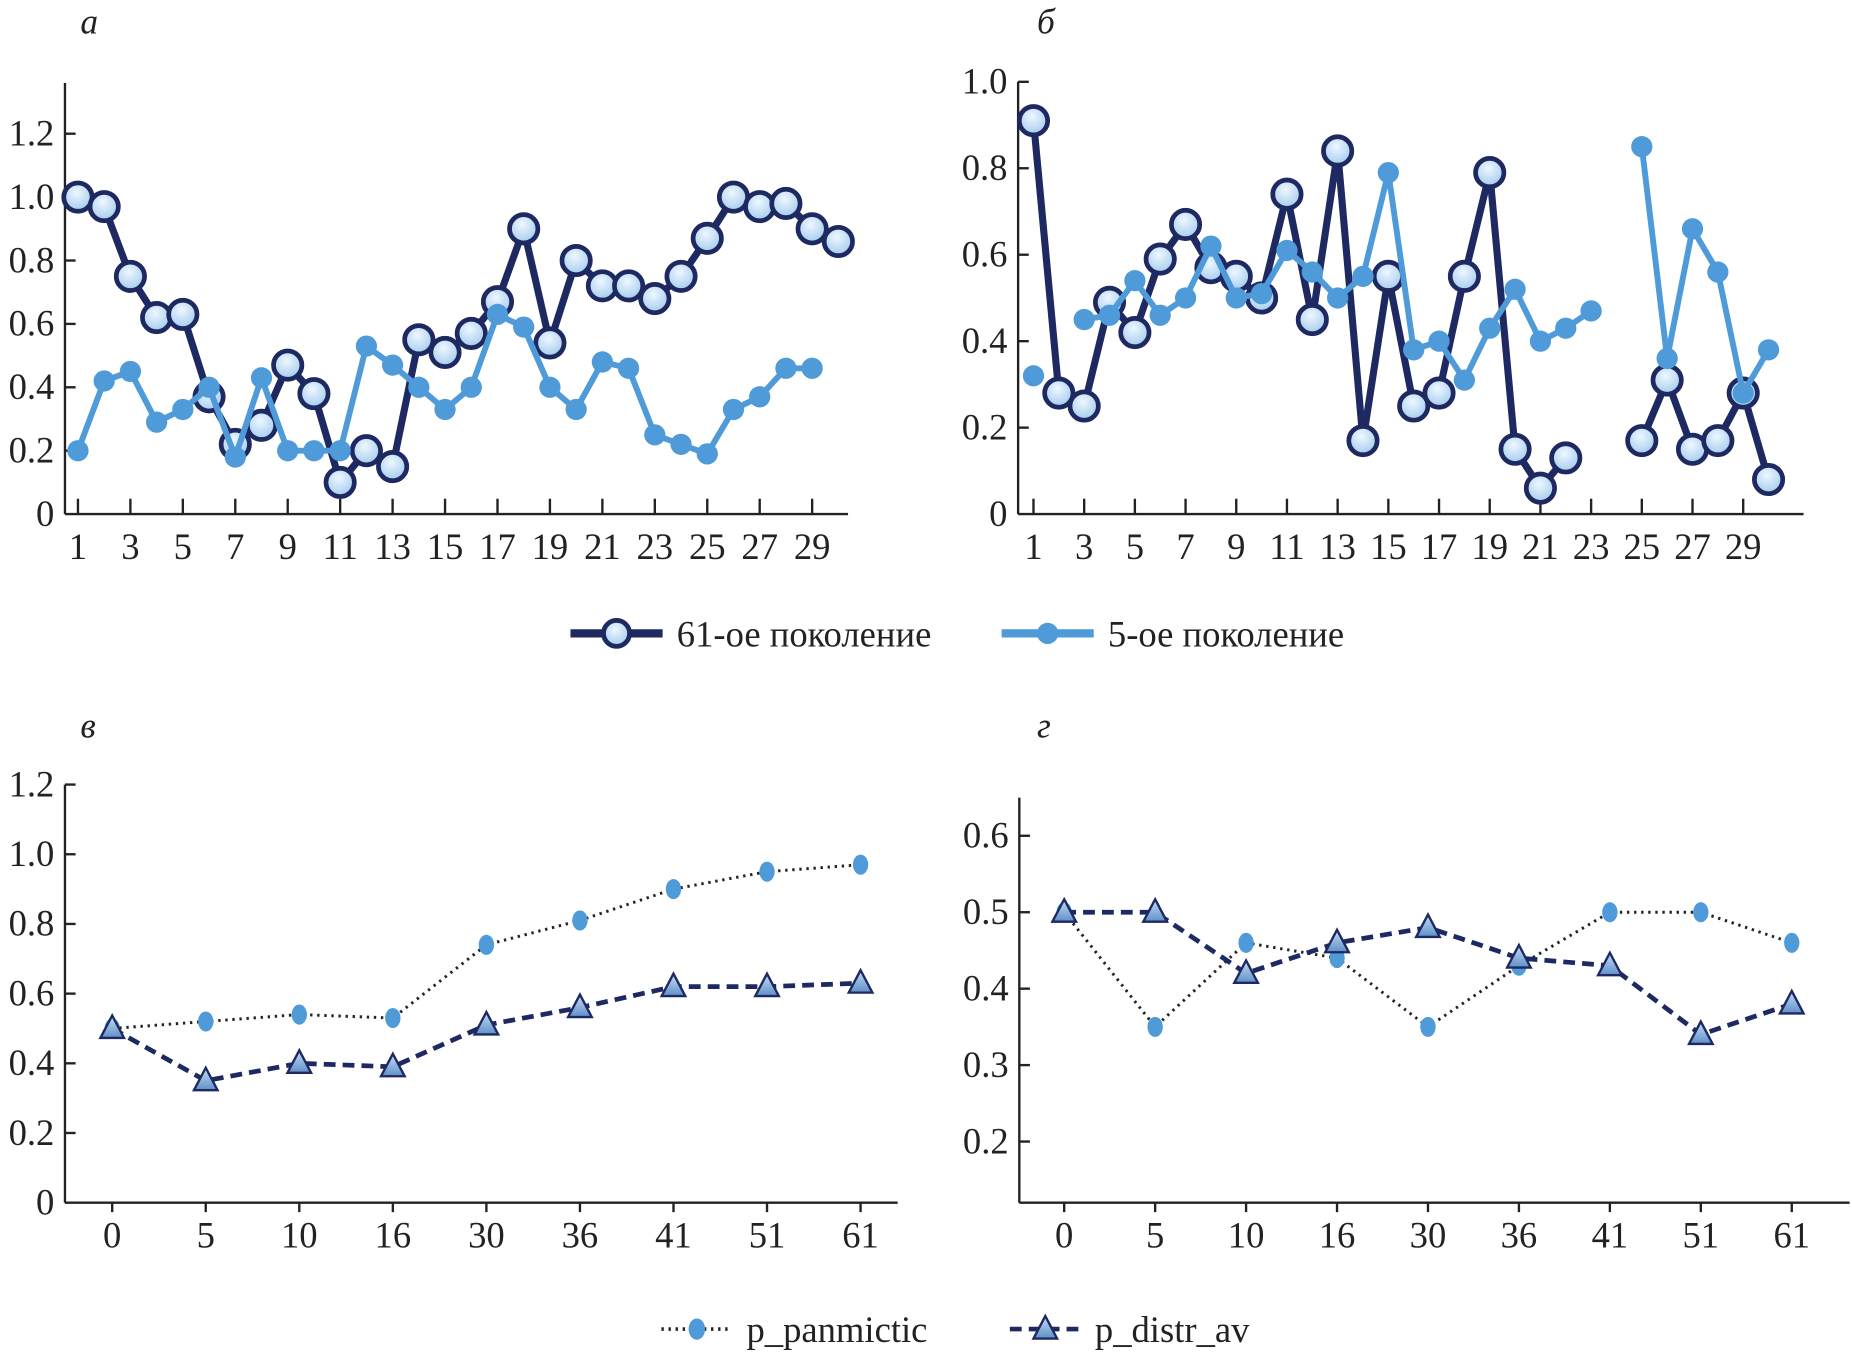 The width and height of the screenshot is (1852, 1353). I want to click on x-tick-label: 10, so click(1246, 1235).